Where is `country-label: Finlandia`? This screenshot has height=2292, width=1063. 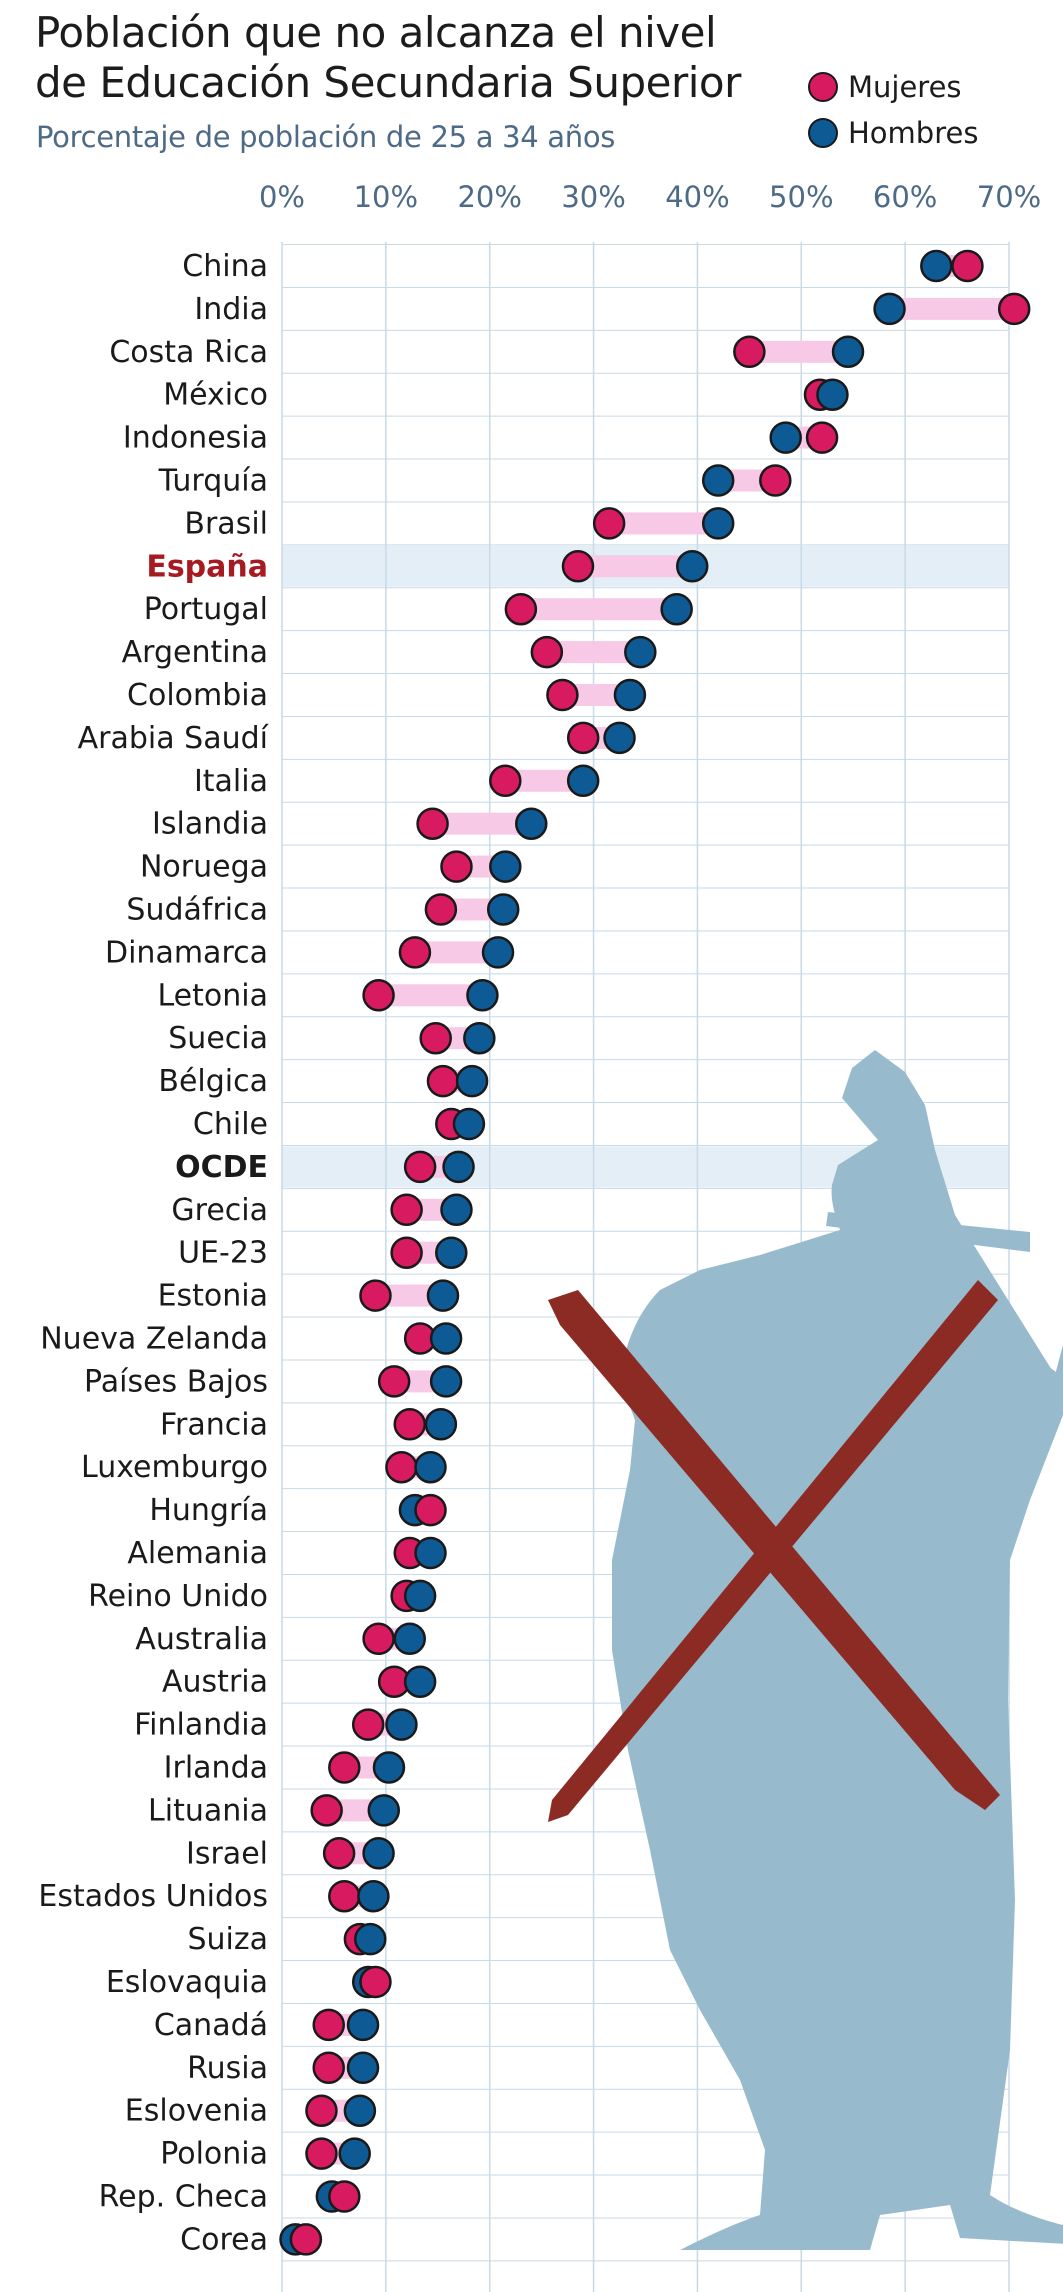
country-label: Finlandia is located at coordinates (201, 1725).